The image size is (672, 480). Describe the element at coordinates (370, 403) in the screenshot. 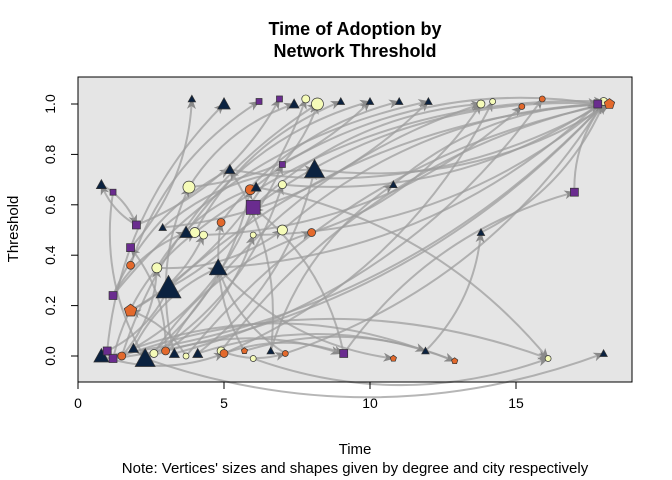

I see `x-tick-label: 10` at that location.